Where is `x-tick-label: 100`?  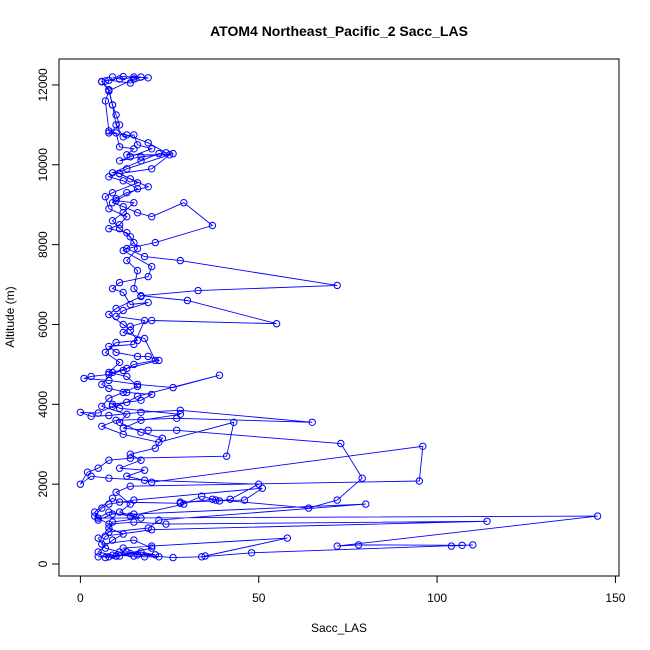 x-tick-label: 100 is located at coordinates (437, 598).